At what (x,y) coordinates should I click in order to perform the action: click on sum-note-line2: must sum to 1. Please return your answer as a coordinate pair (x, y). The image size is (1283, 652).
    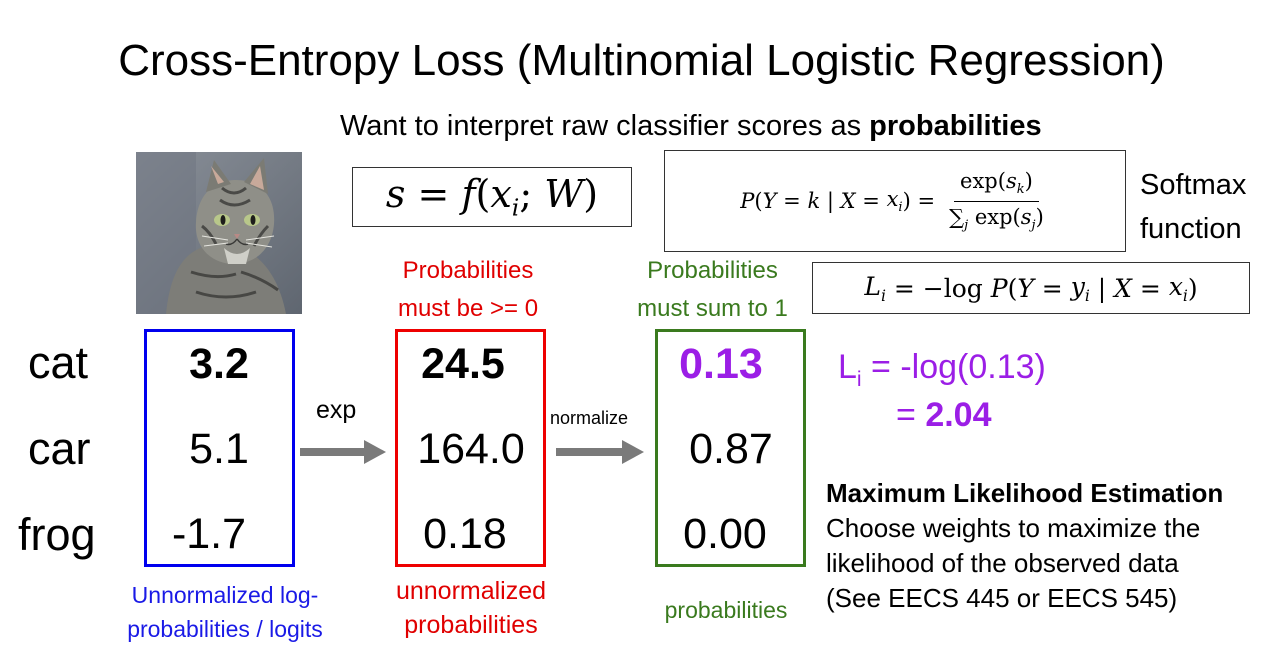
    Looking at the image, I should click on (712, 308).